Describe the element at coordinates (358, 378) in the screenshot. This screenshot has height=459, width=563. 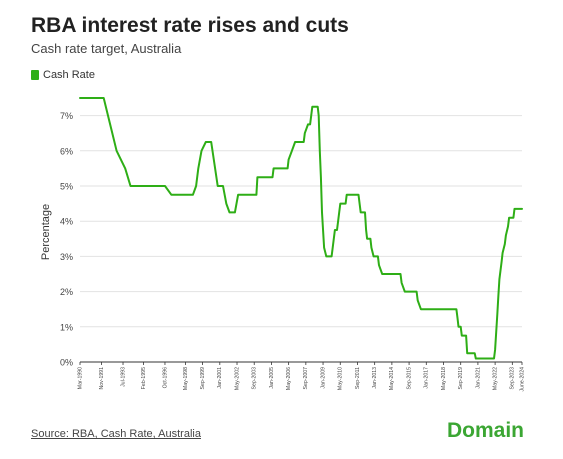
I see `x-tick-label: Sep-2011` at that location.